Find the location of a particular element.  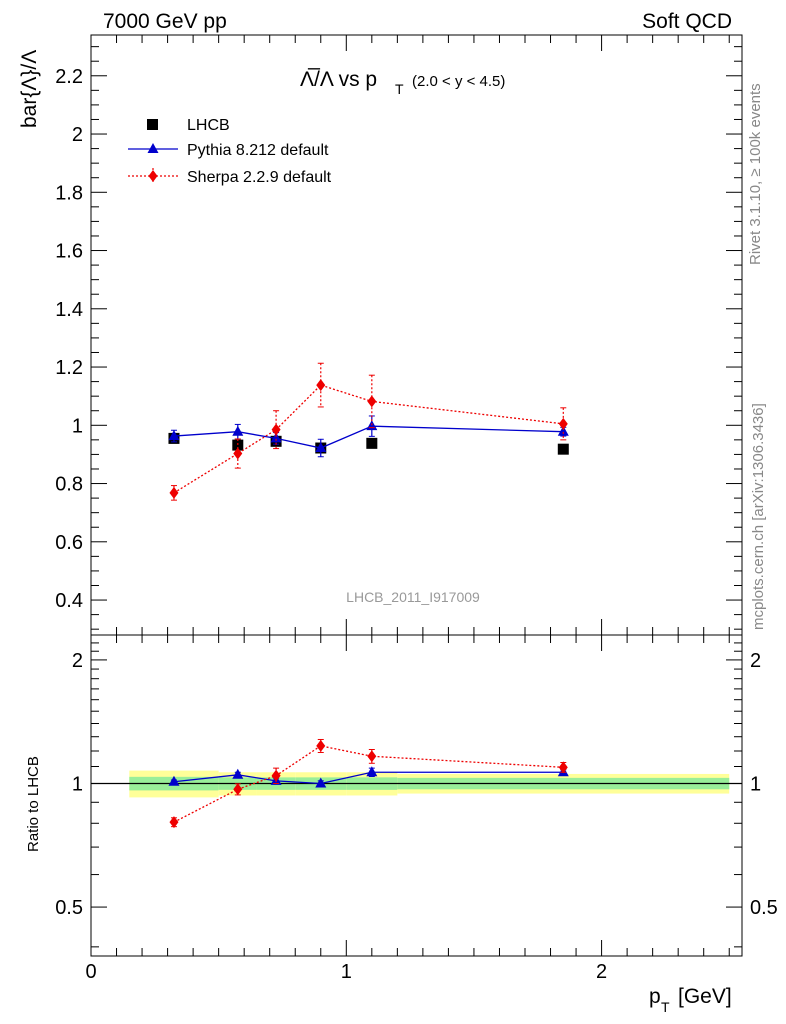

x-axis-label: p T [GeV] is located at coordinates (690, 1000).